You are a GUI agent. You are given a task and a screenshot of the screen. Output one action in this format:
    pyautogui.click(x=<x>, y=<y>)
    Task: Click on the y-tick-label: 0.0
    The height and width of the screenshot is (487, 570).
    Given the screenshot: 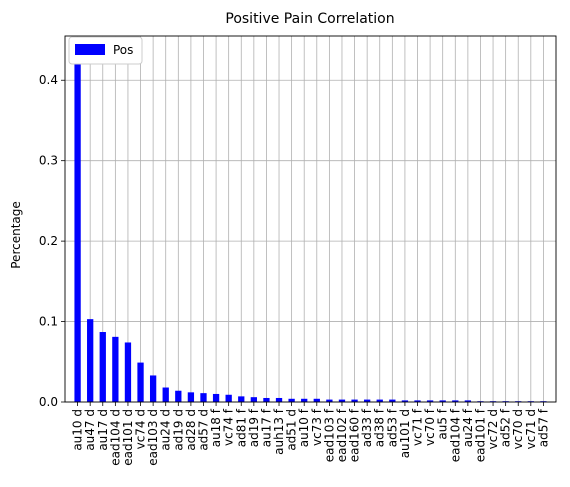 What is the action you would take?
    pyautogui.click(x=48, y=402)
    